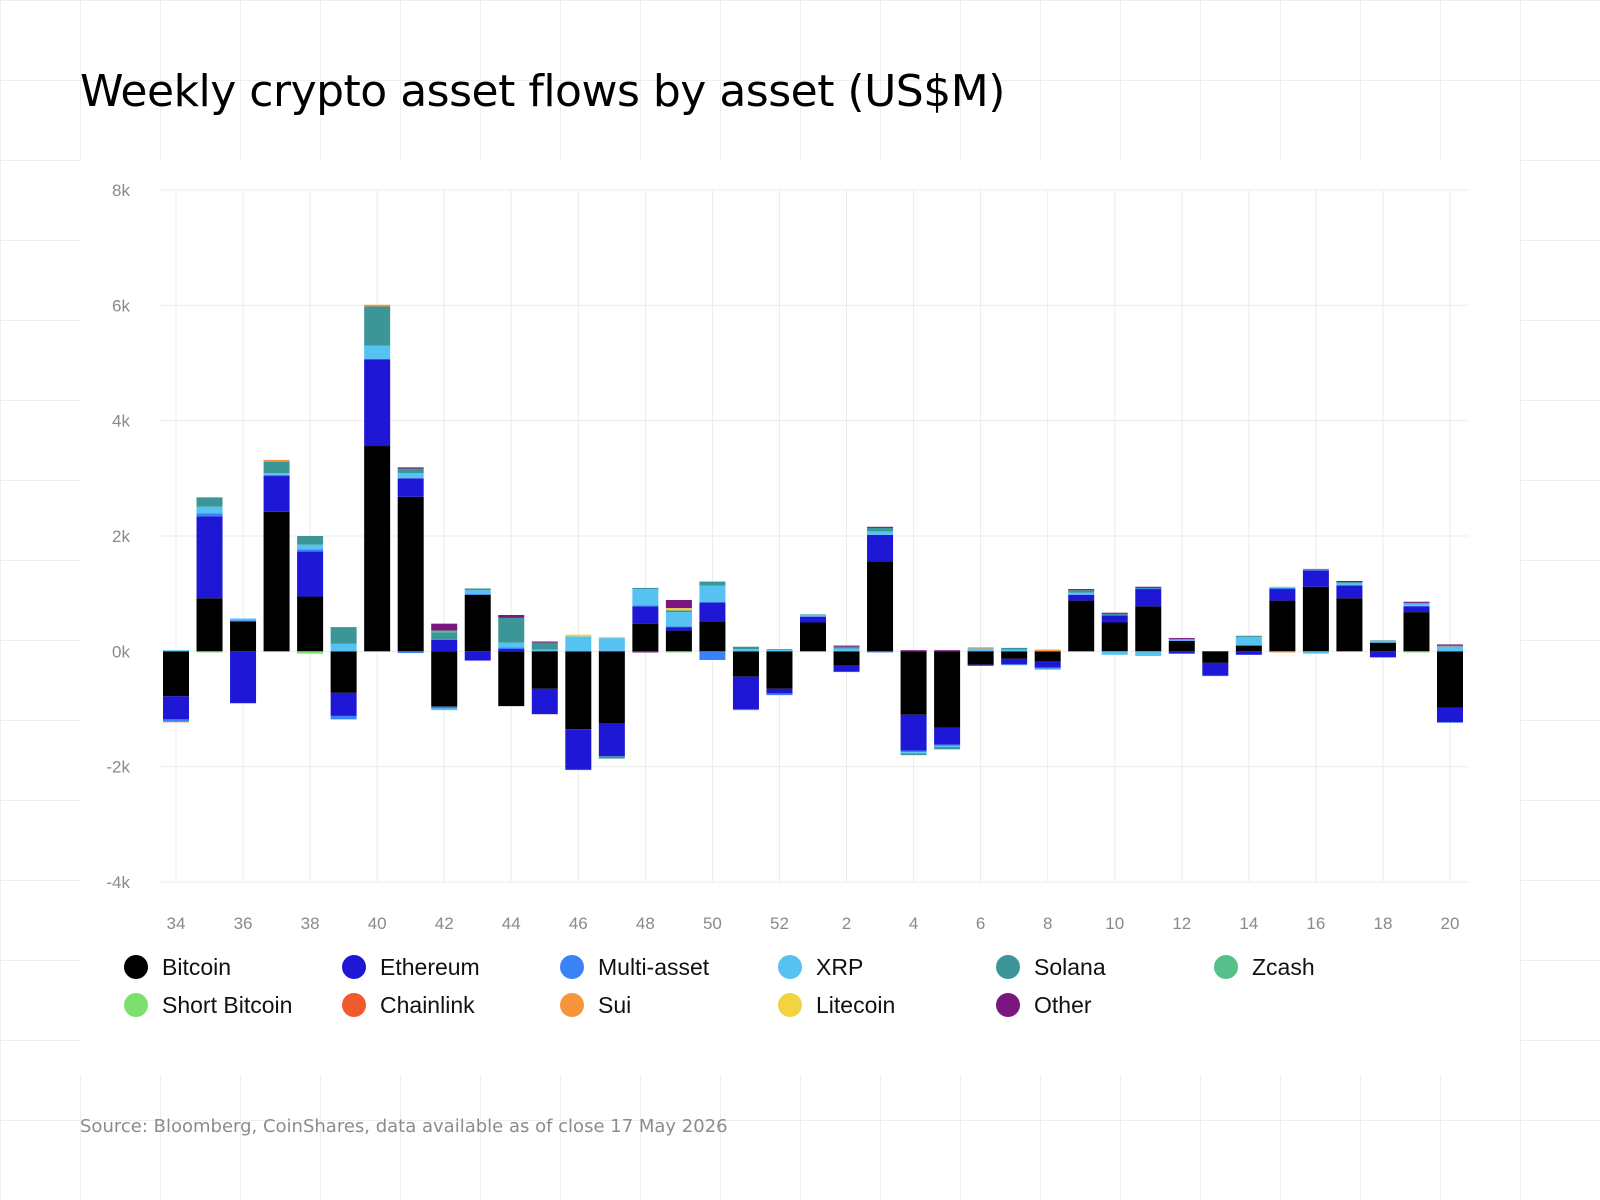 Image resolution: width=1600 pixels, height=1200 pixels. Describe the element at coordinates (1047, 923) in the screenshot. I see `x-tick-label: 8` at that location.